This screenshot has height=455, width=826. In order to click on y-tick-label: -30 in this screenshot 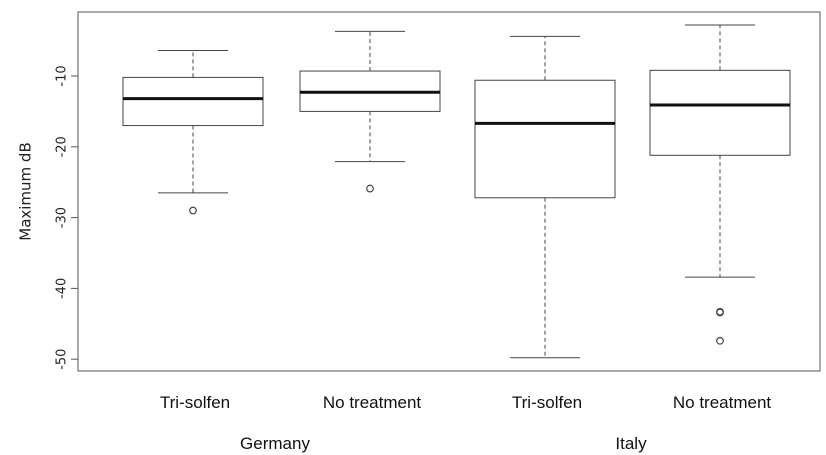, I will do `click(62, 217)`.